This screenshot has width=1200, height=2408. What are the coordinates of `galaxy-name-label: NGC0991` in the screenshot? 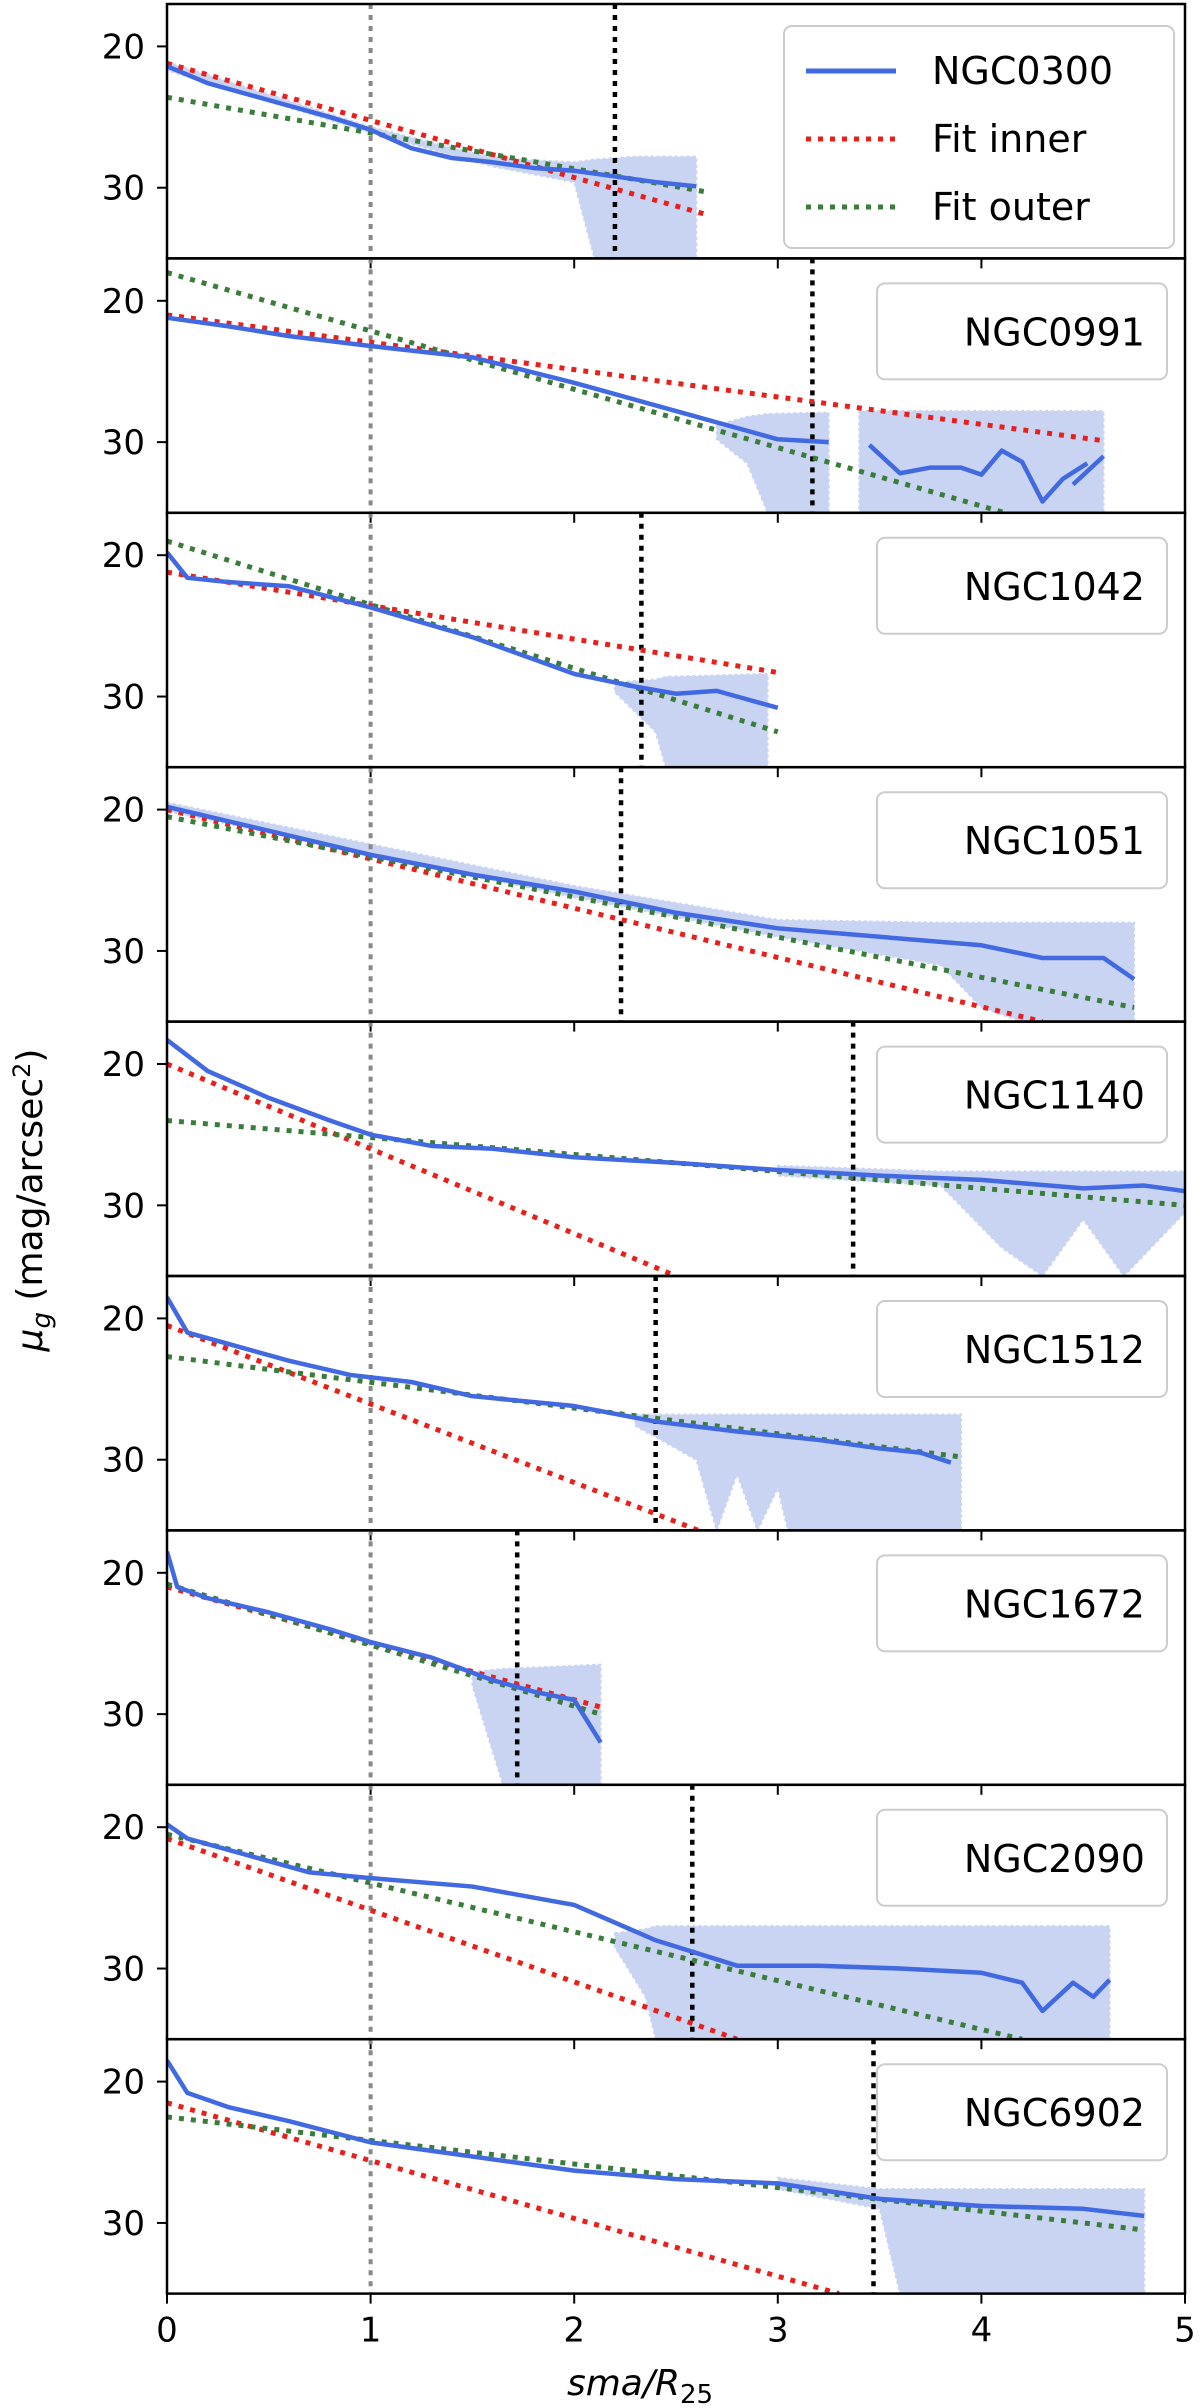 It's located at (1054, 332).